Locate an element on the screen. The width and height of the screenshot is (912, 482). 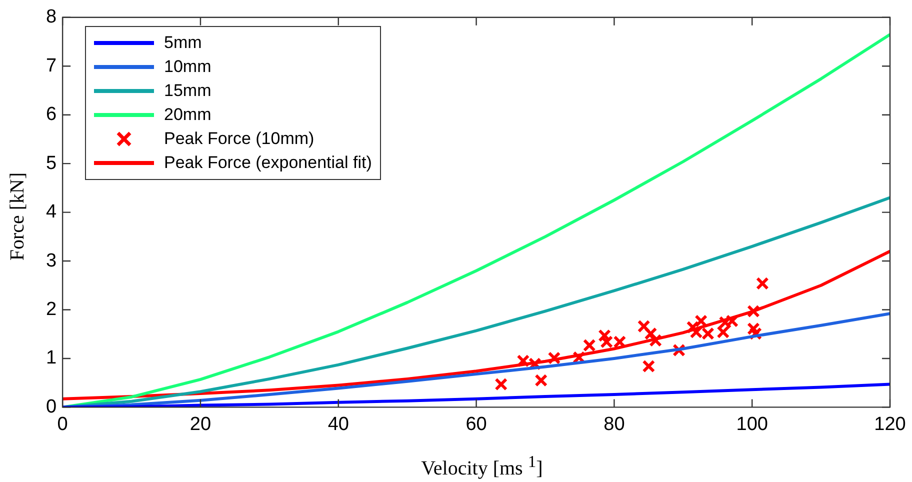
y-tick-label: 7 is located at coordinates (51, 65).